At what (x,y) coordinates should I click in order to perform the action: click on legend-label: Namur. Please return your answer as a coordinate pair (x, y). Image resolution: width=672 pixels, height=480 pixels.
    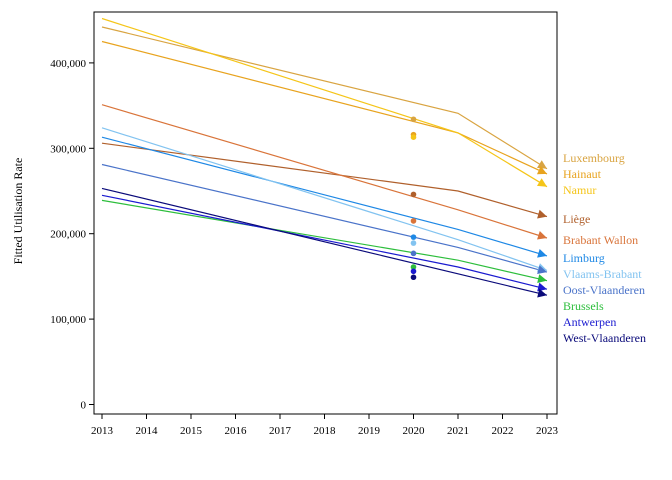
    Looking at the image, I should click on (579, 190).